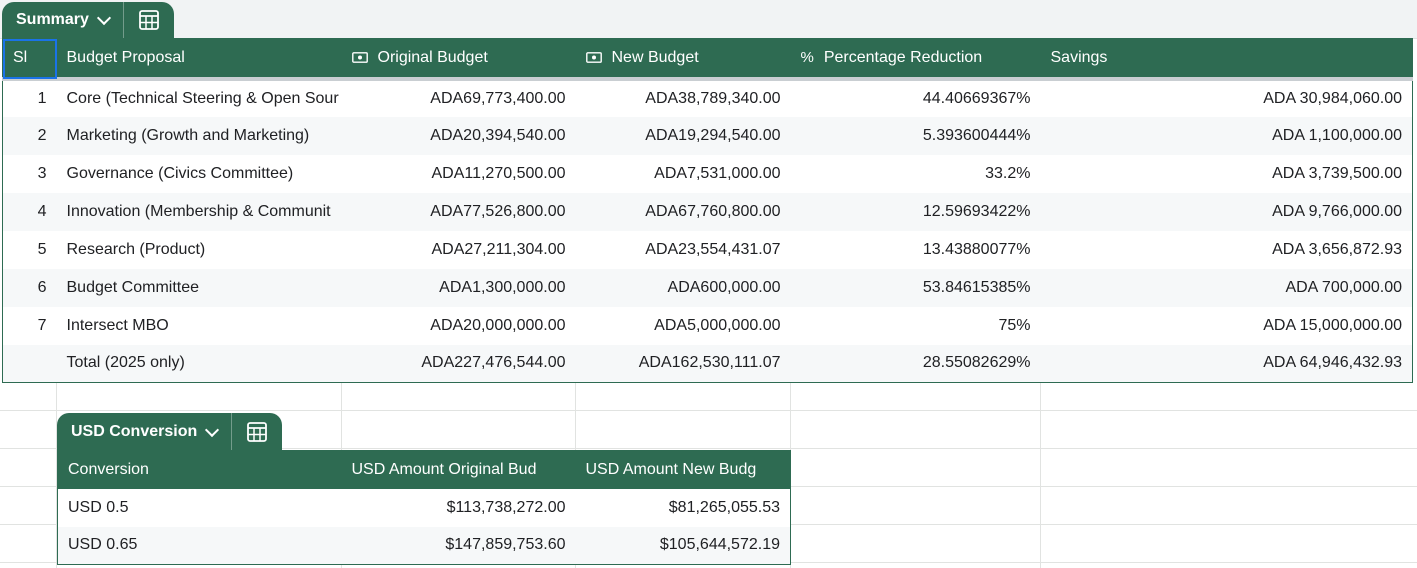 The image size is (1417, 568). I want to click on cell-savings: ADA 9,766,000.00, so click(1337, 211).